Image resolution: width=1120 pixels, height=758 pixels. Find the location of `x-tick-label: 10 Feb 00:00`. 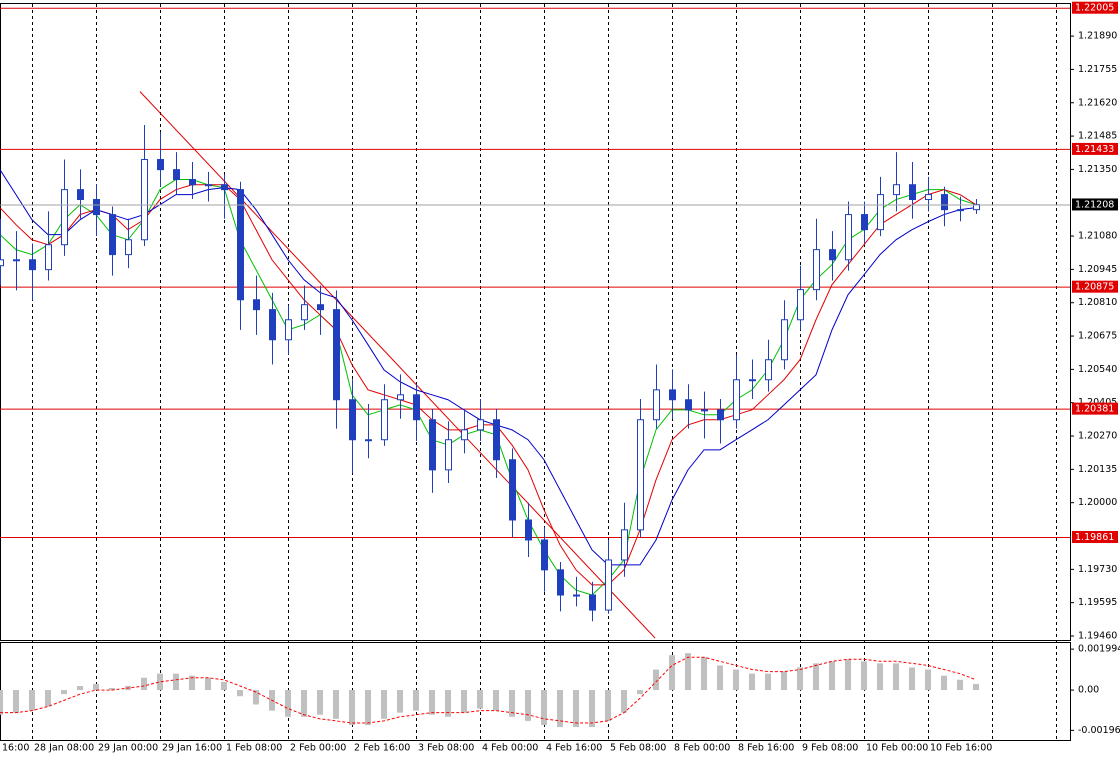

x-tick-label: 10 Feb 00:00 is located at coordinates (897, 748).